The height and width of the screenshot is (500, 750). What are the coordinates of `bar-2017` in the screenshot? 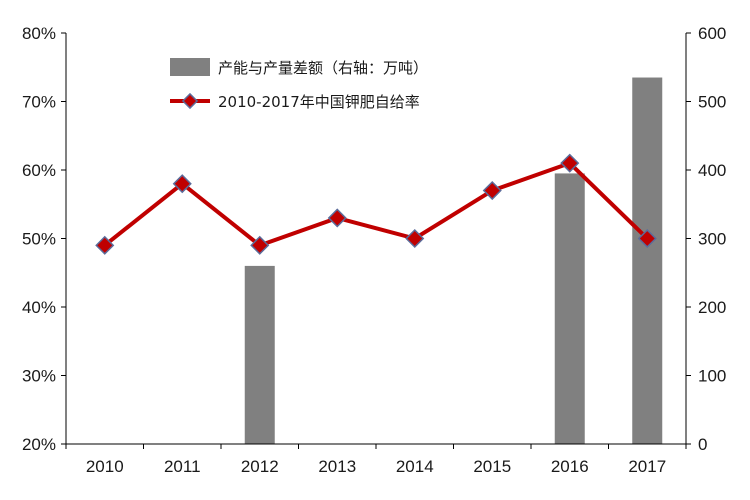 It's located at (647, 261).